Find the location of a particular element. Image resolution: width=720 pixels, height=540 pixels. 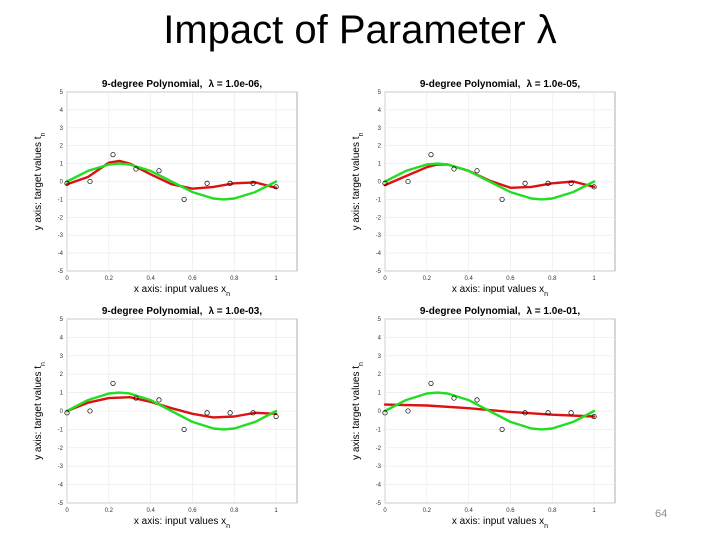

chart-title-lambda: λ = 1.0e-05, is located at coordinates (553, 84).